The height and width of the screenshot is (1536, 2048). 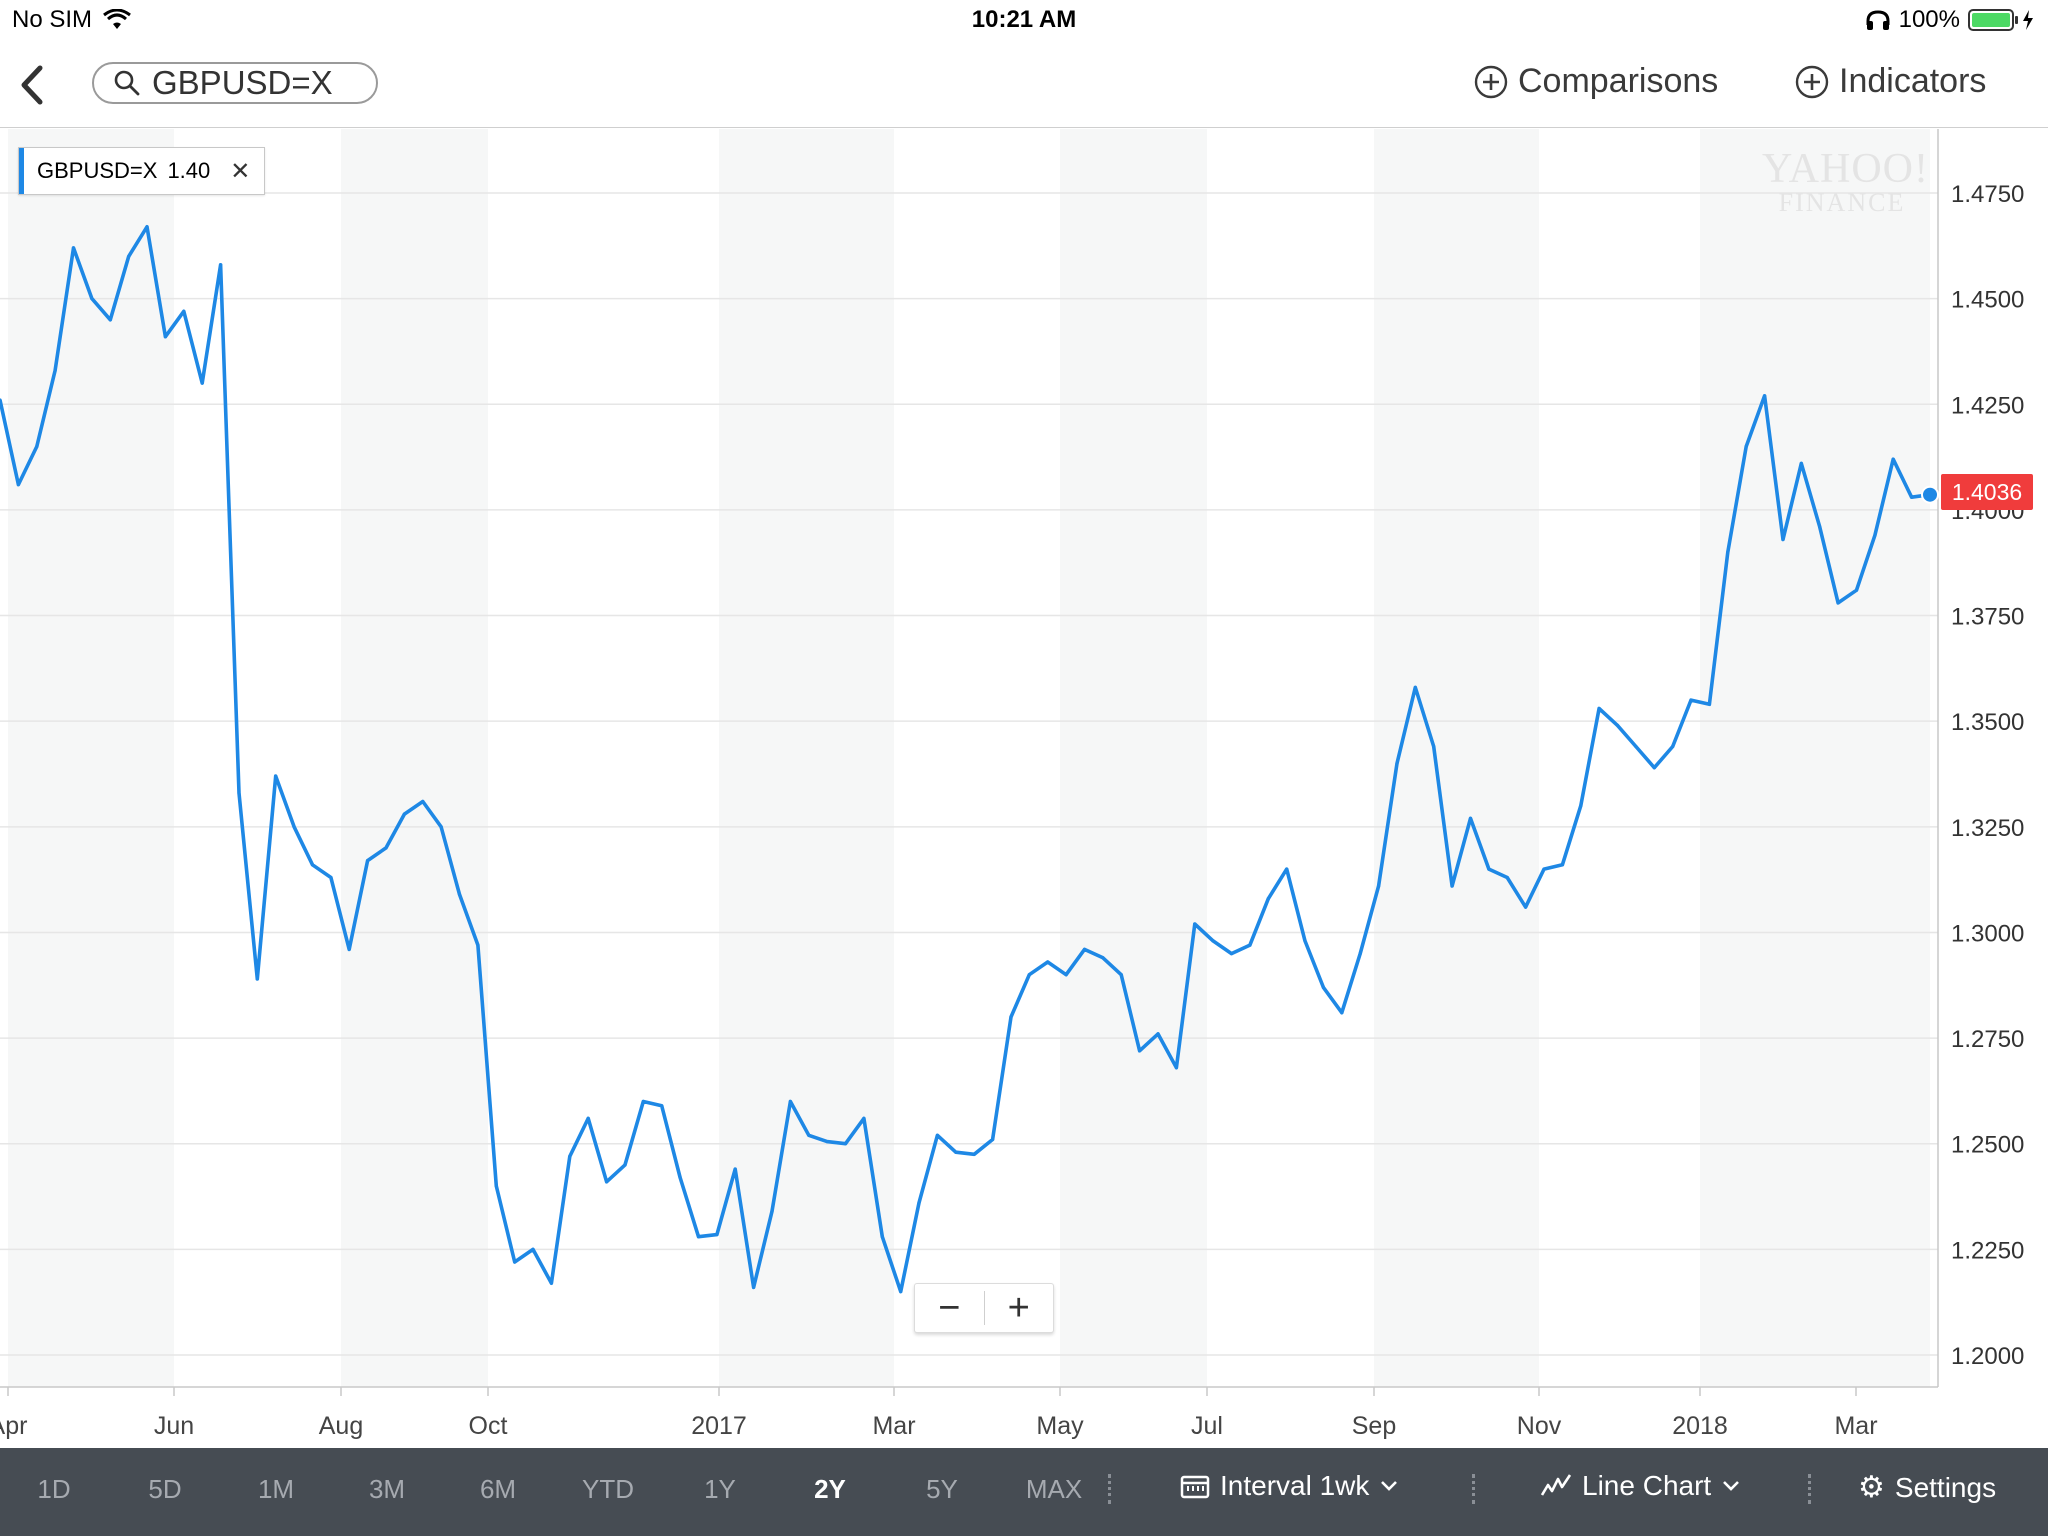 What do you see at coordinates (1054, 1489) in the screenshot?
I see `range-max-button: MAX` at bounding box center [1054, 1489].